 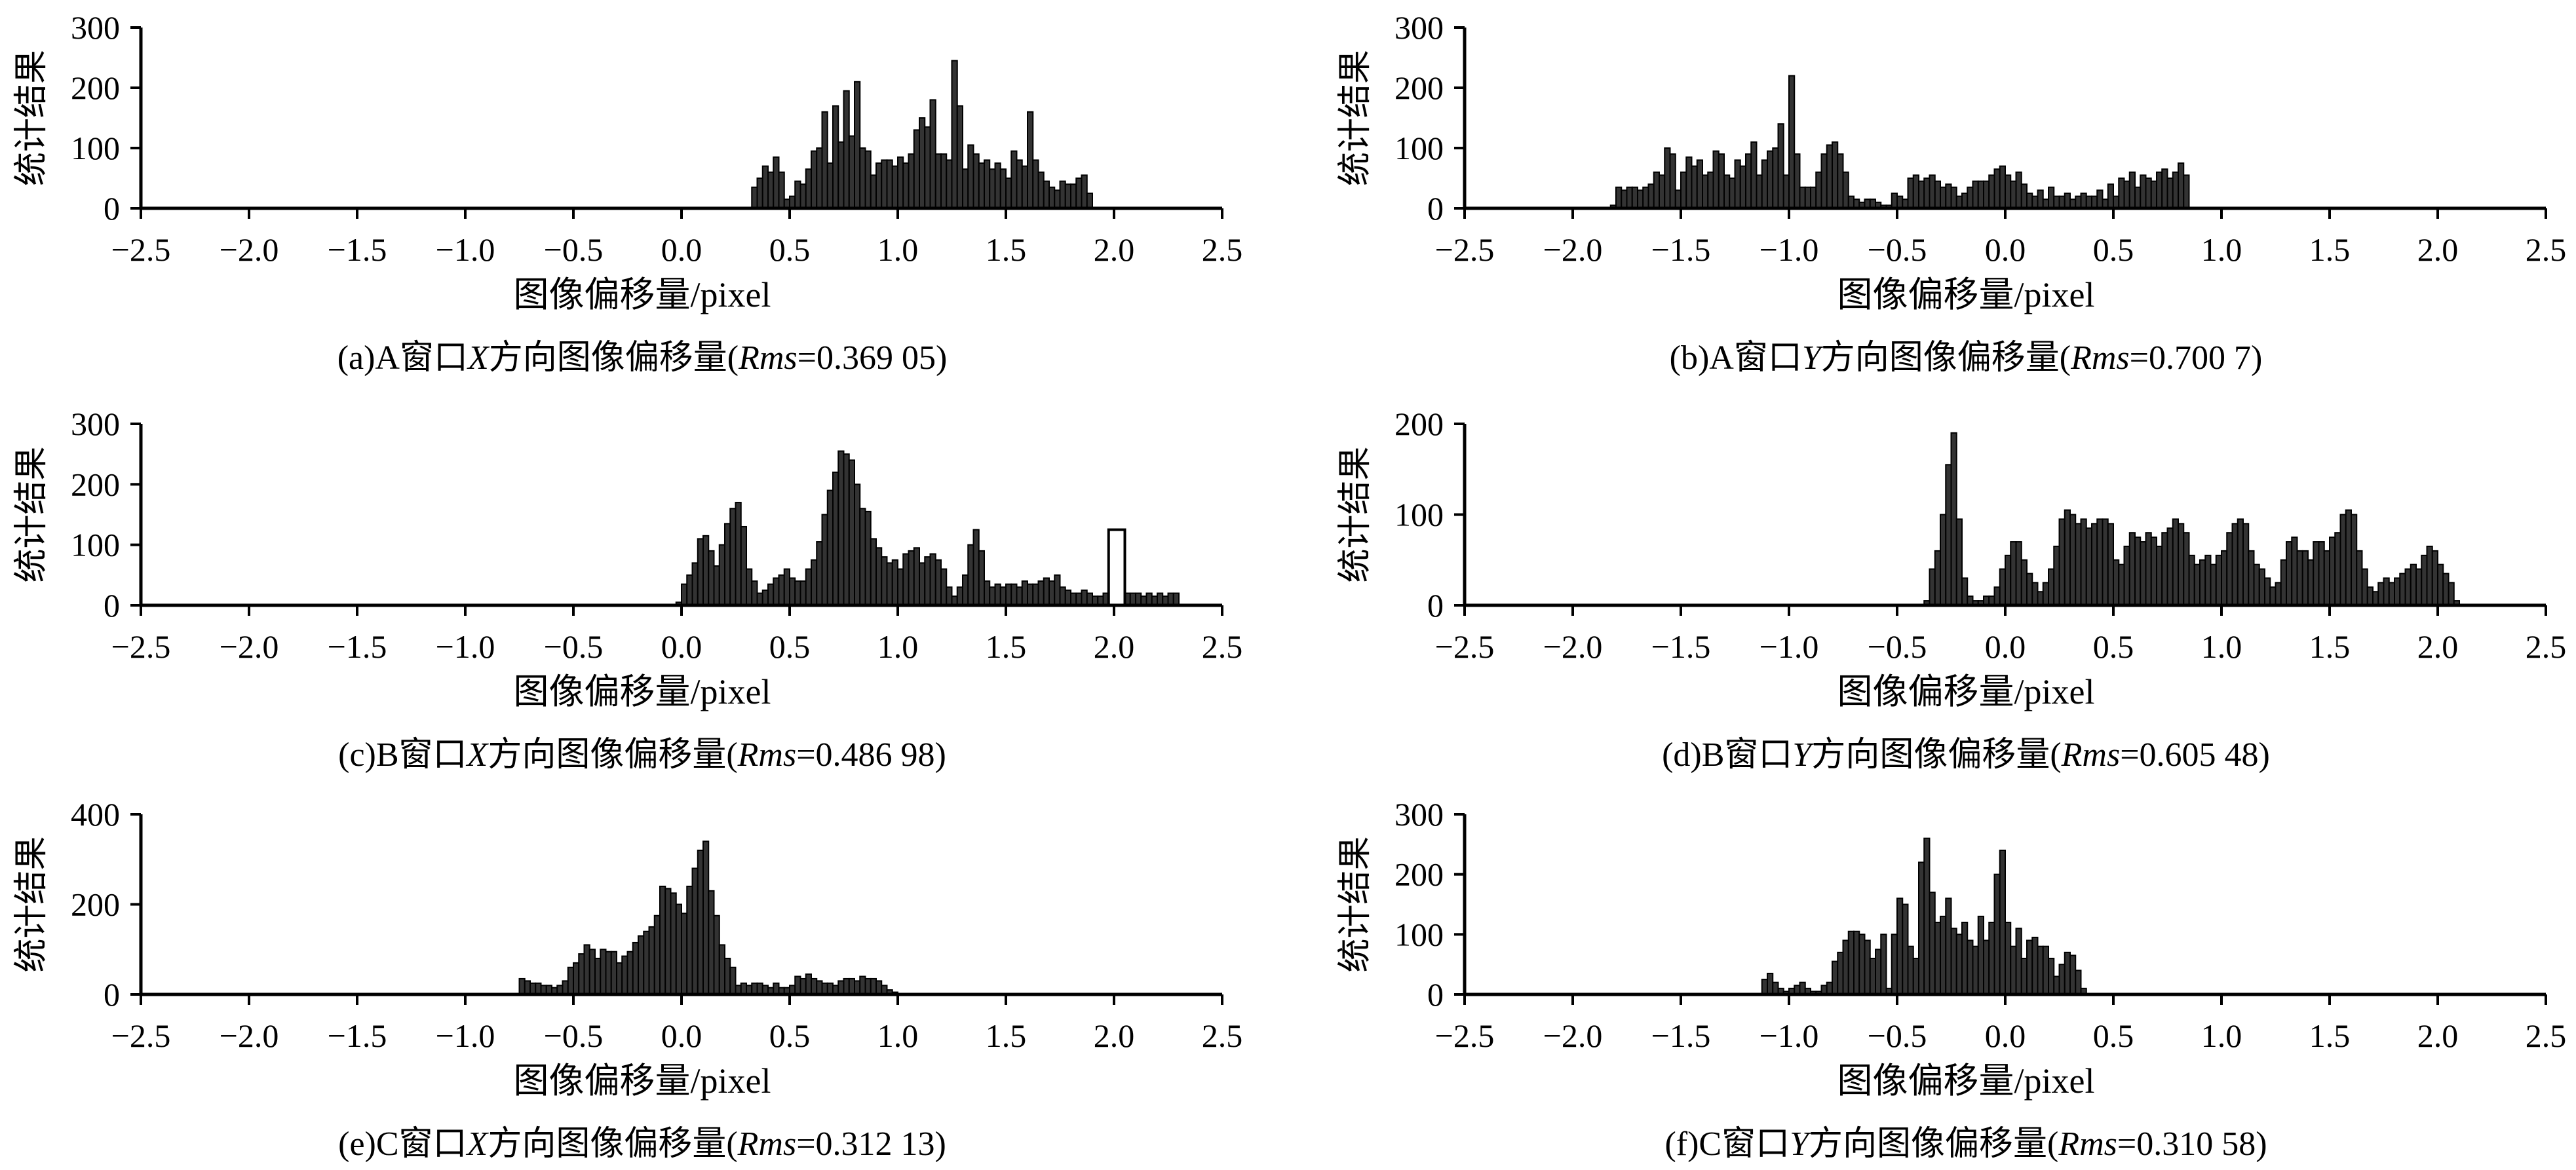 What do you see at coordinates (31, 514) in the screenshot?
I see `y-axis-title: 统计结果` at bounding box center [31, 514].